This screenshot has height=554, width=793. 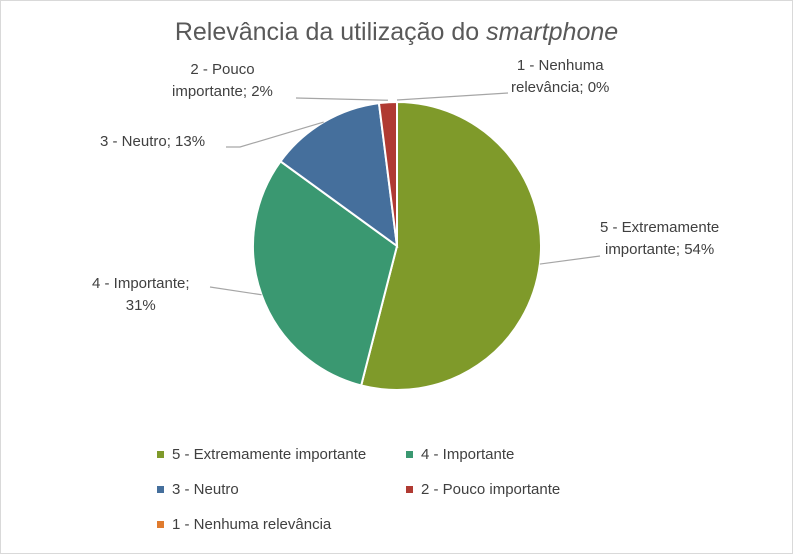 What do you see at coordinates (570, 260) in the screenshot?
I see `leader-line-extremamente-importante` at bounding box center [570, 260].